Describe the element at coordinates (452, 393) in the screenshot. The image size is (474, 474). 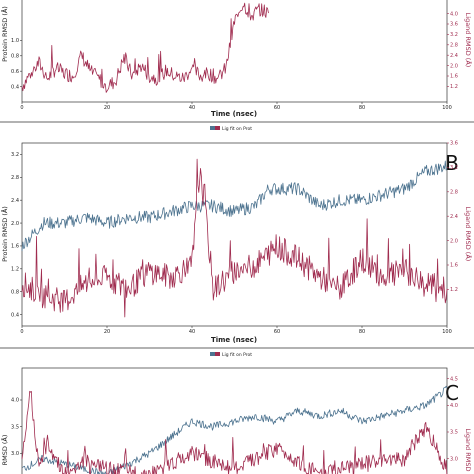
I see `panel-letter: C` at that location.